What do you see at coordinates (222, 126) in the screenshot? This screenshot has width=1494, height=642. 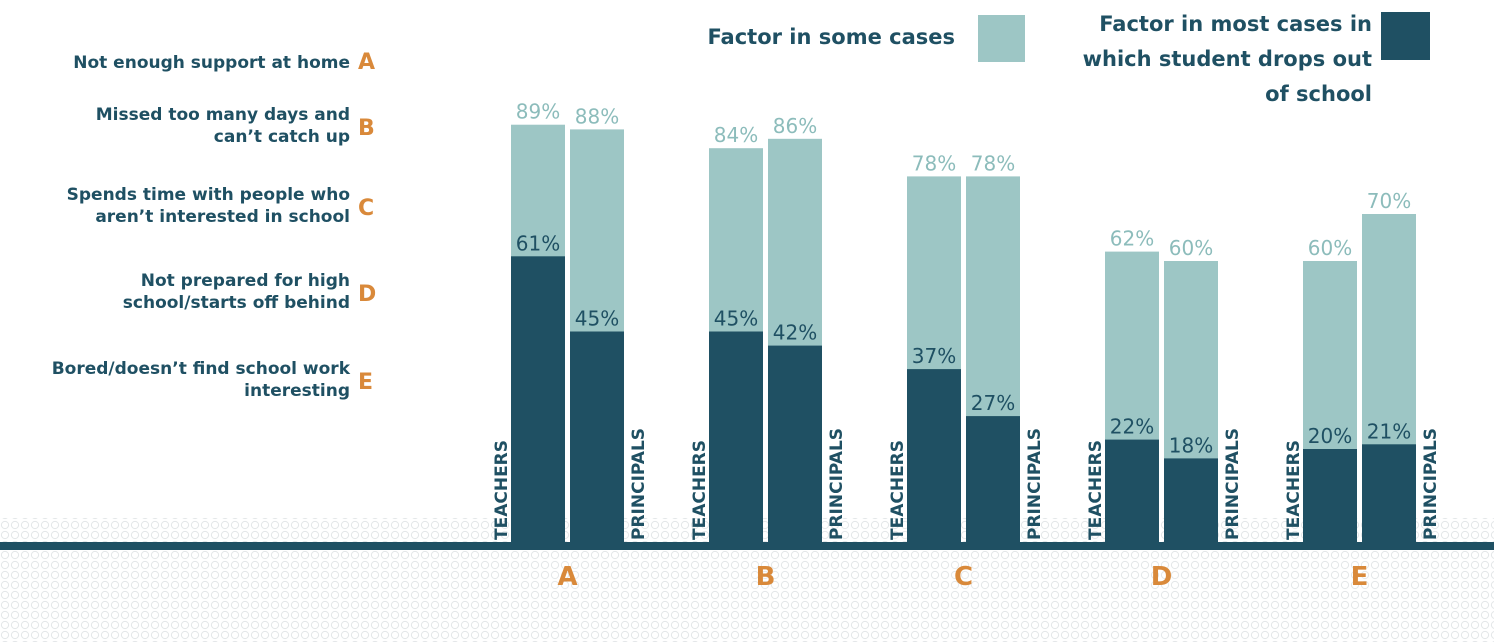 I see `key-text: Missed too many days and can’t catch up` at bounding box center [222, 126].